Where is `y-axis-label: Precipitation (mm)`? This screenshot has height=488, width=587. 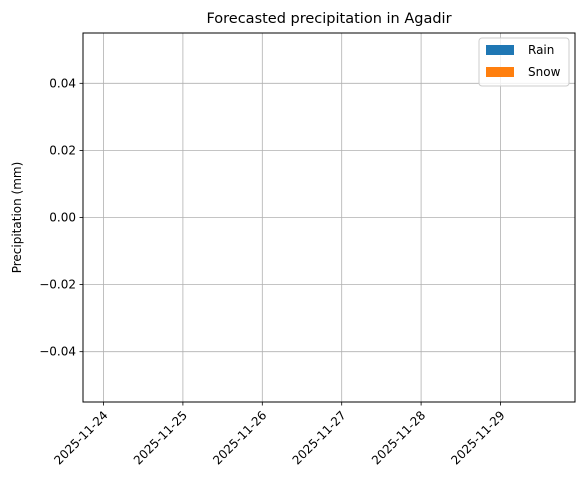 y-axis-label: Precipitation (mm) is located at coordinates (17, 218).